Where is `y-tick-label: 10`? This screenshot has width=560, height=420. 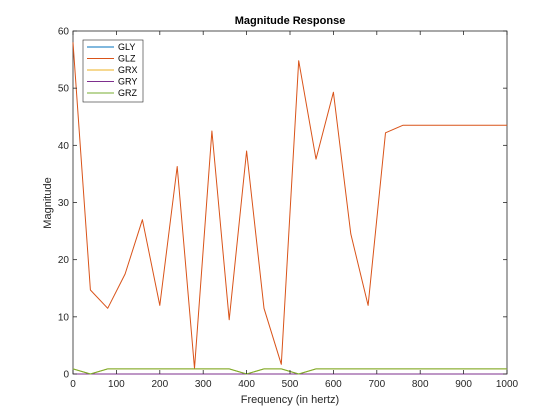
y-tick-label: 10 is located at coordinates (64, 317).